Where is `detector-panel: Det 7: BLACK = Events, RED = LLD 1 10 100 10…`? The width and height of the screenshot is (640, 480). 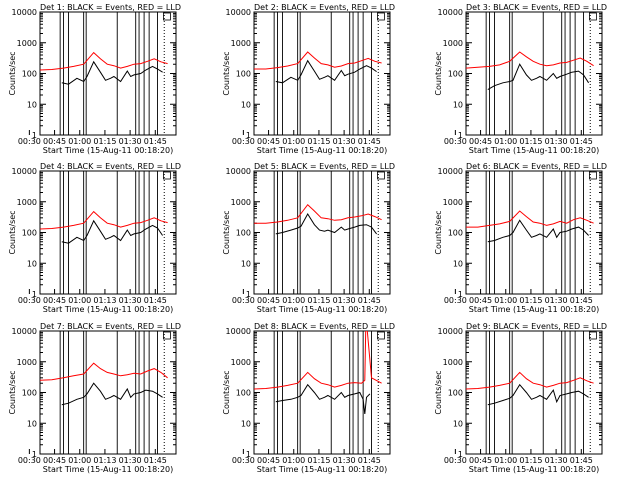
detector-panel: Det 7: BLACK = Events, RED = LLD 1 10 100 10… is located at coordinates (94, 398).